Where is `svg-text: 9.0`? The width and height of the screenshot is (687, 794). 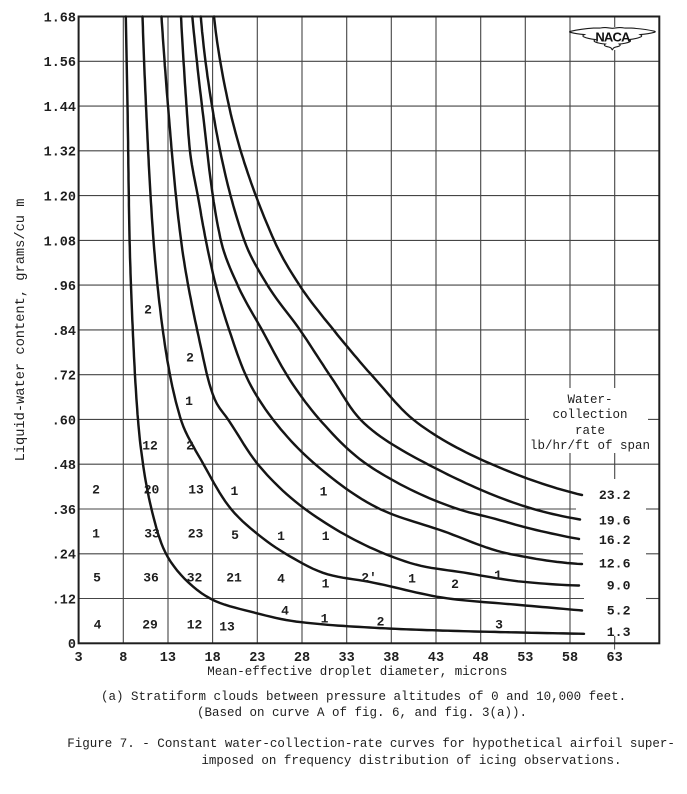 svg-text: 9.0 is located at coordinates (619, 585).